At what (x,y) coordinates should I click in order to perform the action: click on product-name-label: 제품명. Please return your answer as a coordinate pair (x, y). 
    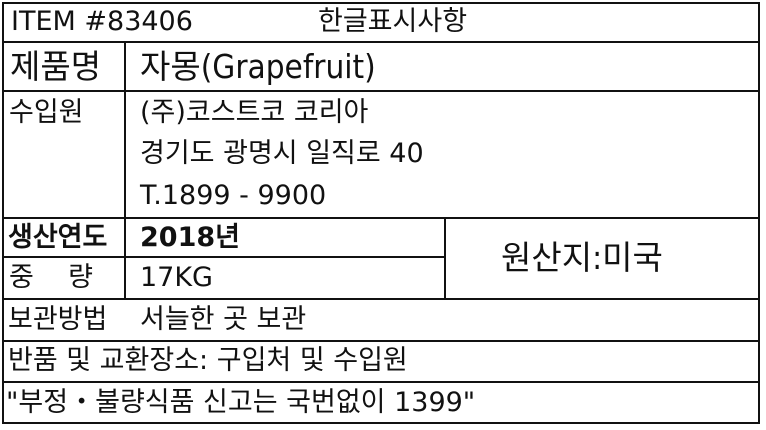
    Looking at the image, I should click on (56, 66).